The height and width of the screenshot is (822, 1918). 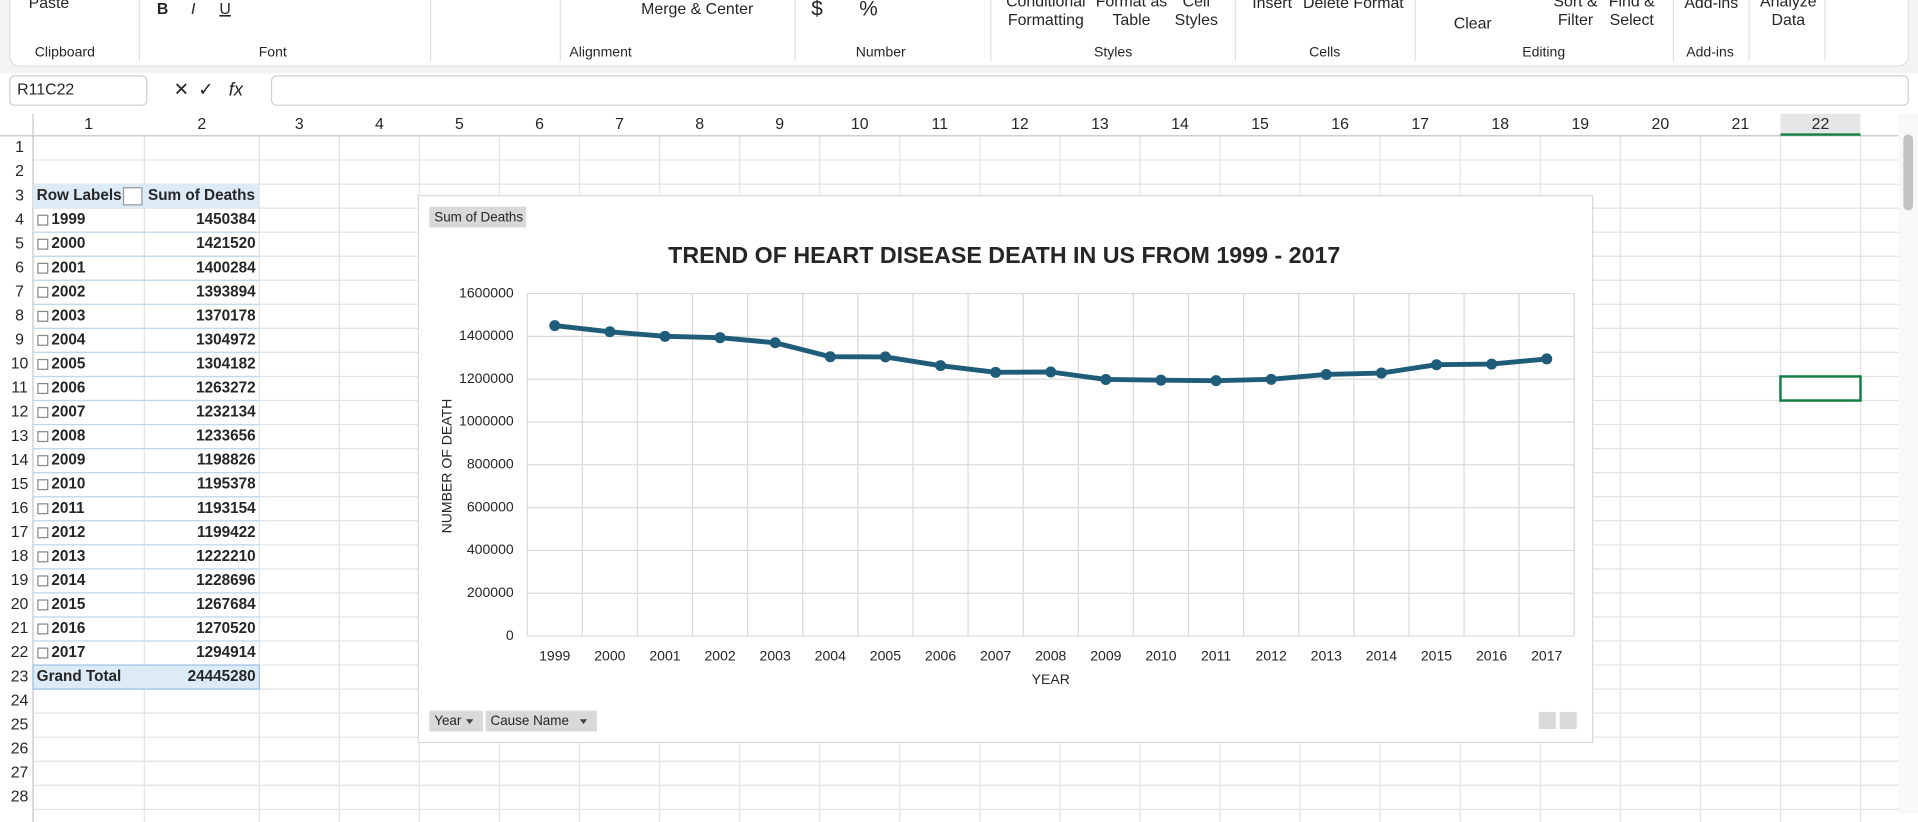 What do you see at coordinates (1500, 124) in the screenshot?
I see `column-header: 18` at bounding box center [1500, 124].